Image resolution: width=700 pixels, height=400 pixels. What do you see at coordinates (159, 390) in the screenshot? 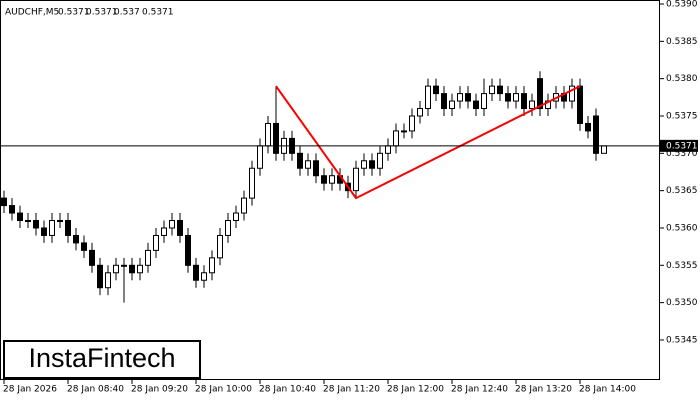
I see `x-tick-label: 28 Jan 09:20` at bounding box center [159, 390].